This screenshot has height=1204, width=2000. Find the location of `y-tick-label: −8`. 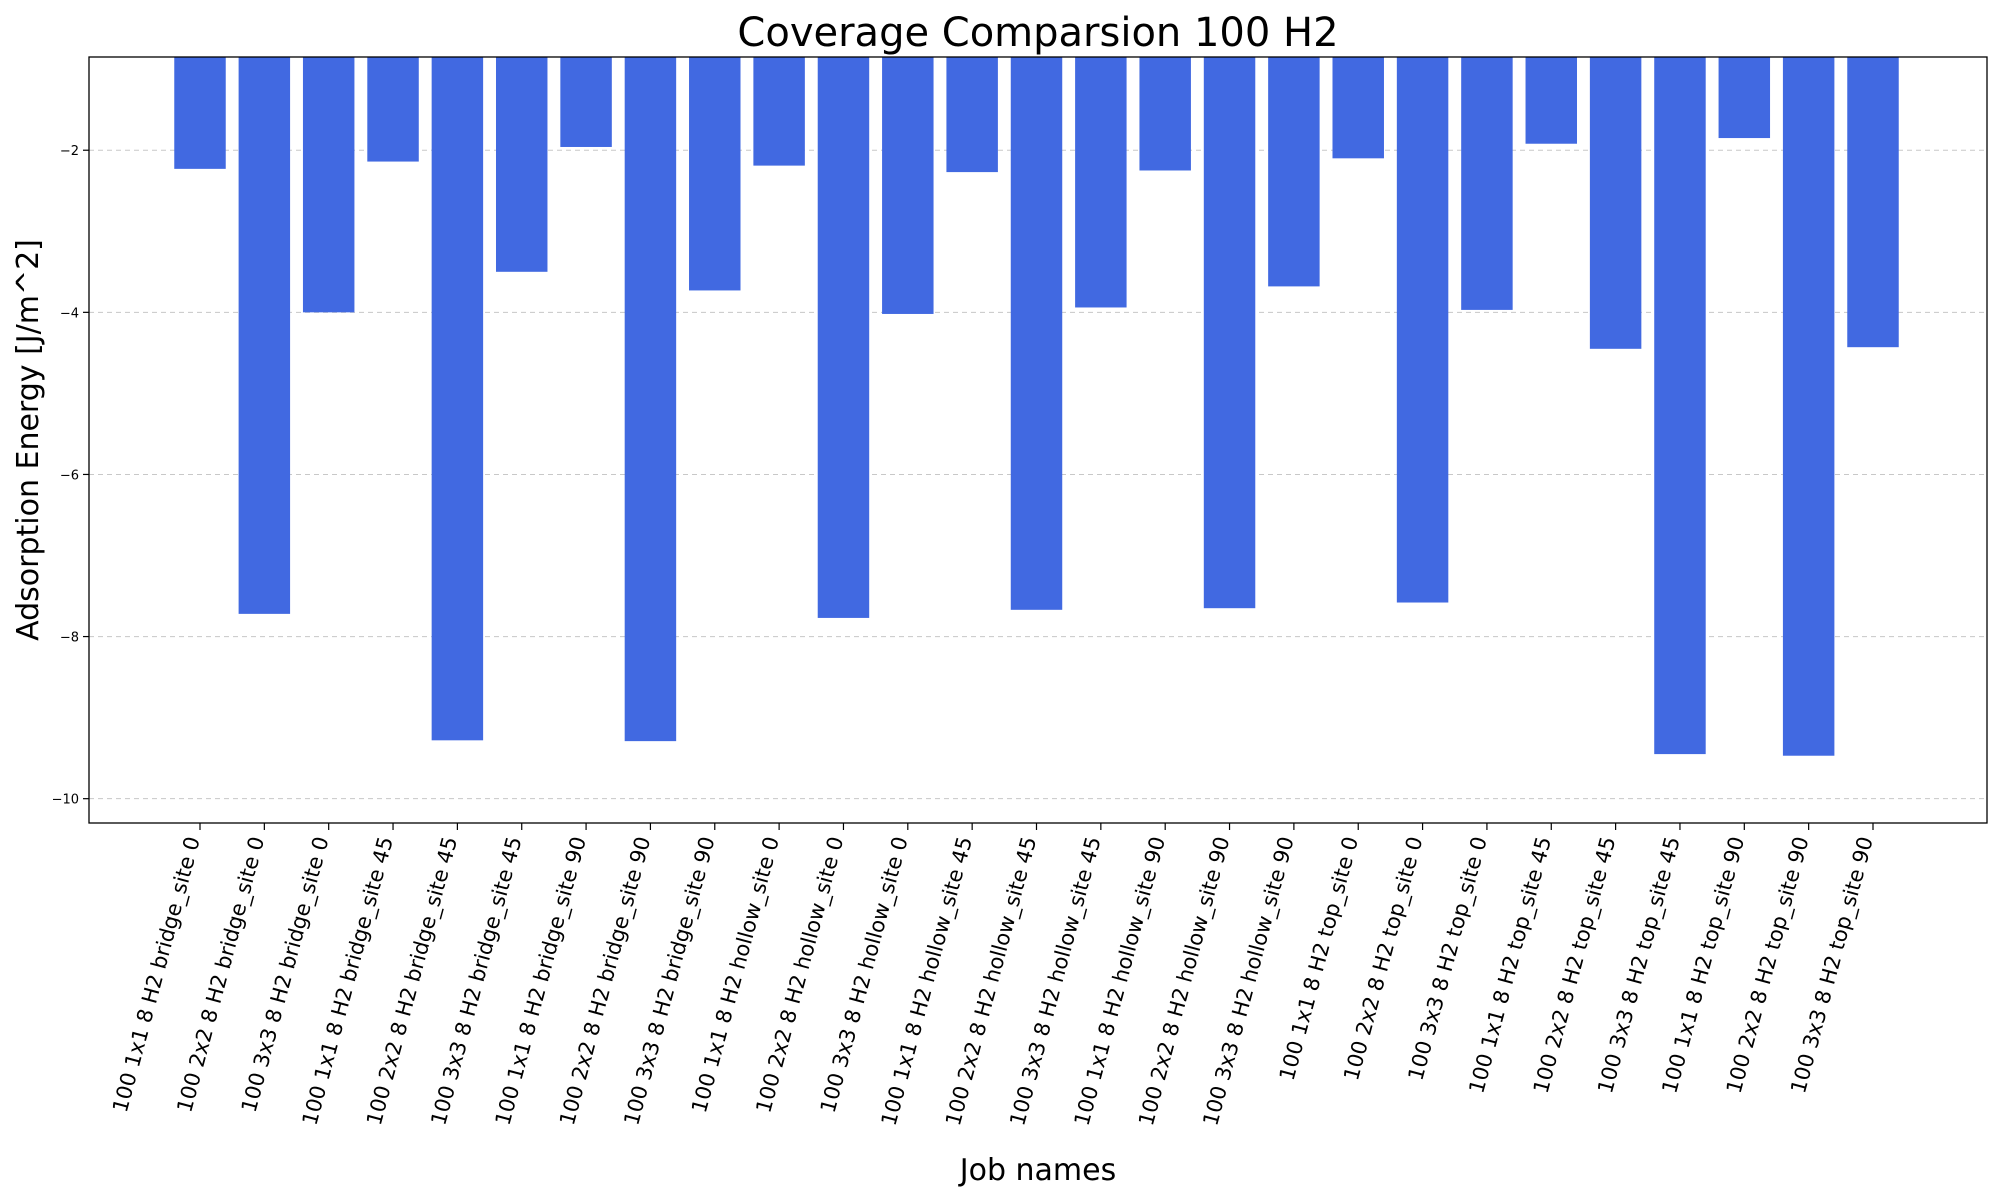

y-tick-label: −8 is located at coordinates (69, 638).